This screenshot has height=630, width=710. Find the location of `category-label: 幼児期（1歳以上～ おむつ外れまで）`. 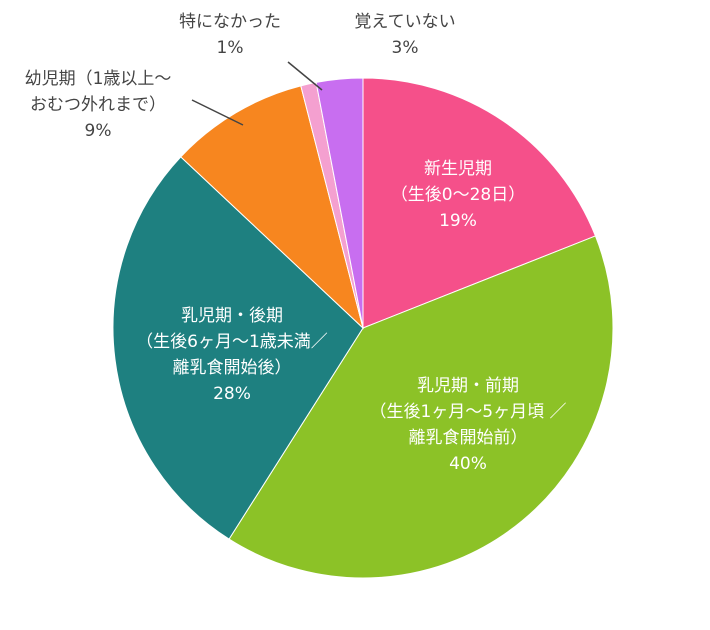

category-label: 幼児期（1歳以上～ おむつ外れまで） is located at coordinates (98, 92).